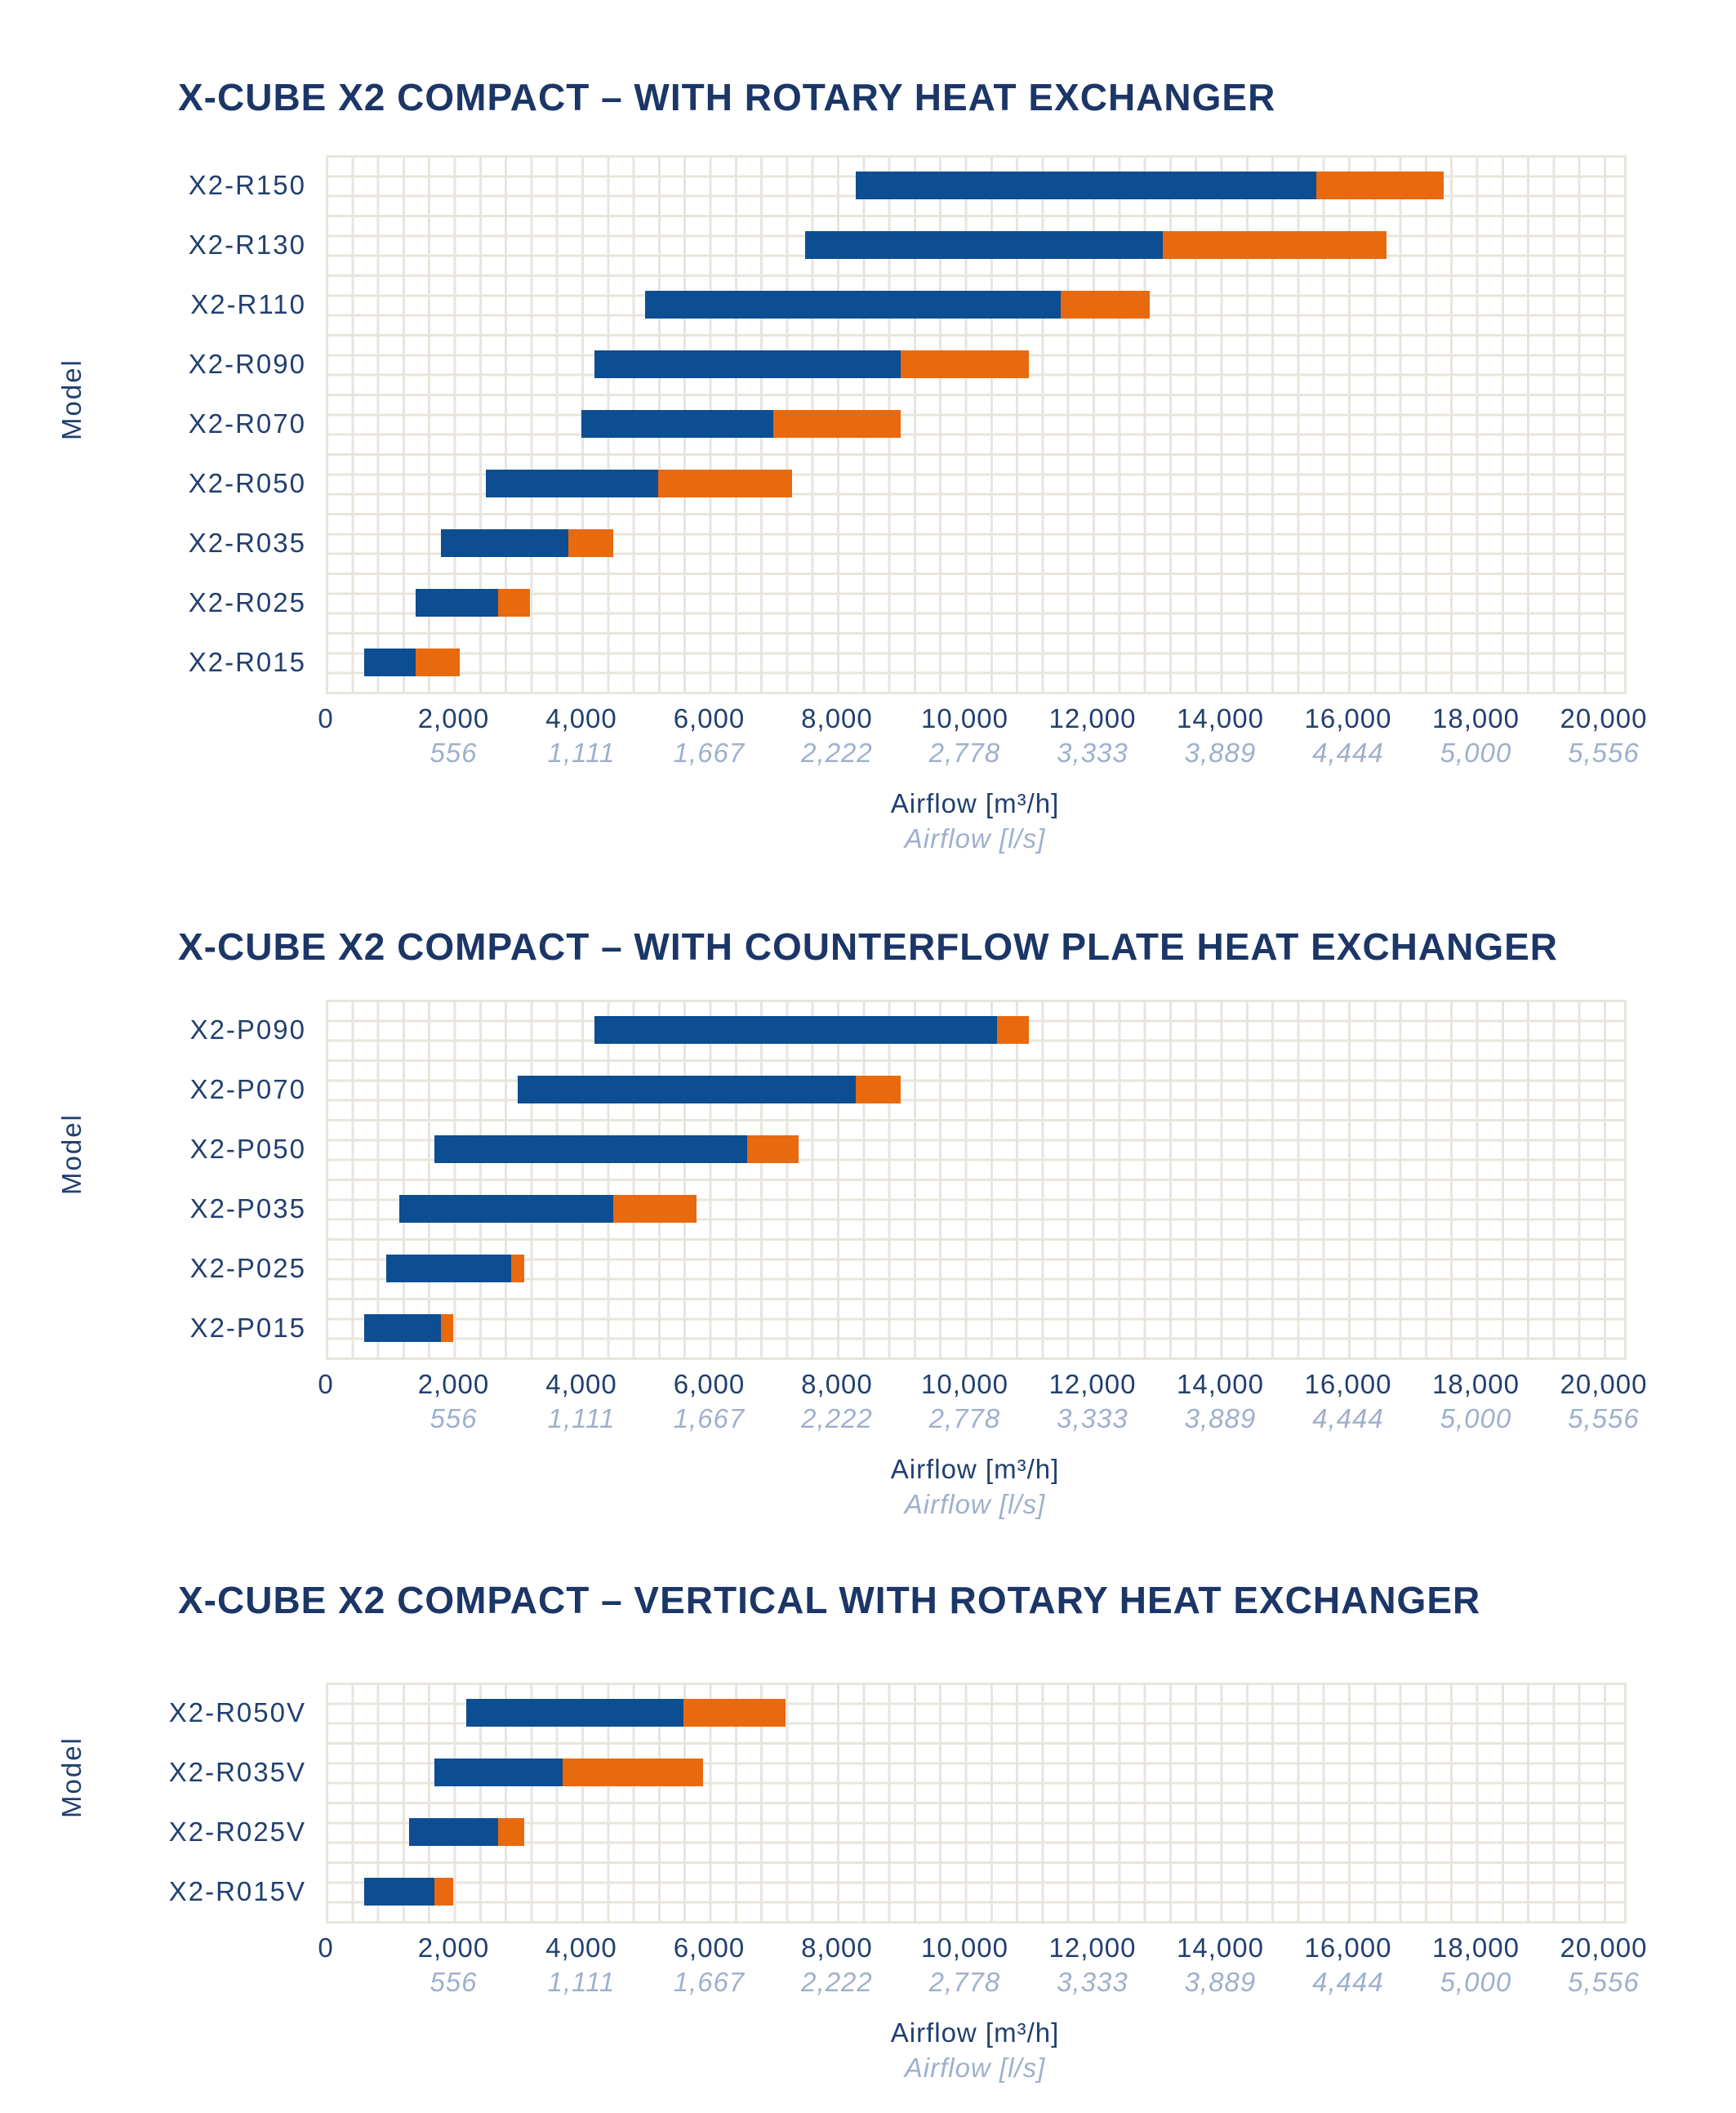 The width and height of the screenshot is (1736, 2113). I want to click on model-label: X2-P090, so click(248, 1029).